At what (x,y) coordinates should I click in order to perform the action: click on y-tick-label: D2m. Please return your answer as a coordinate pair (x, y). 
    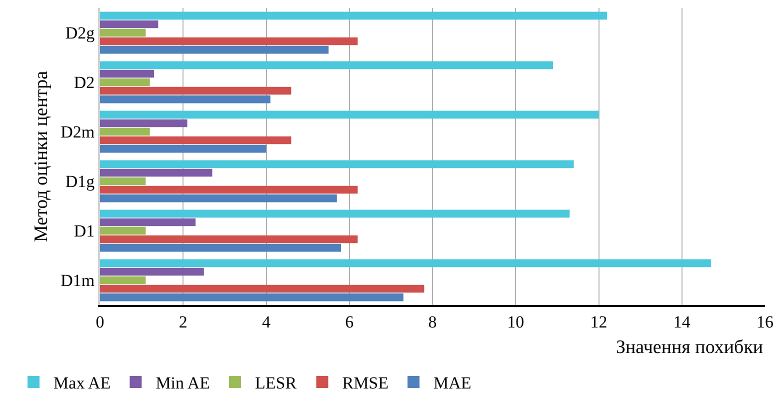
    Looking at the image, I should click on (77, 132).